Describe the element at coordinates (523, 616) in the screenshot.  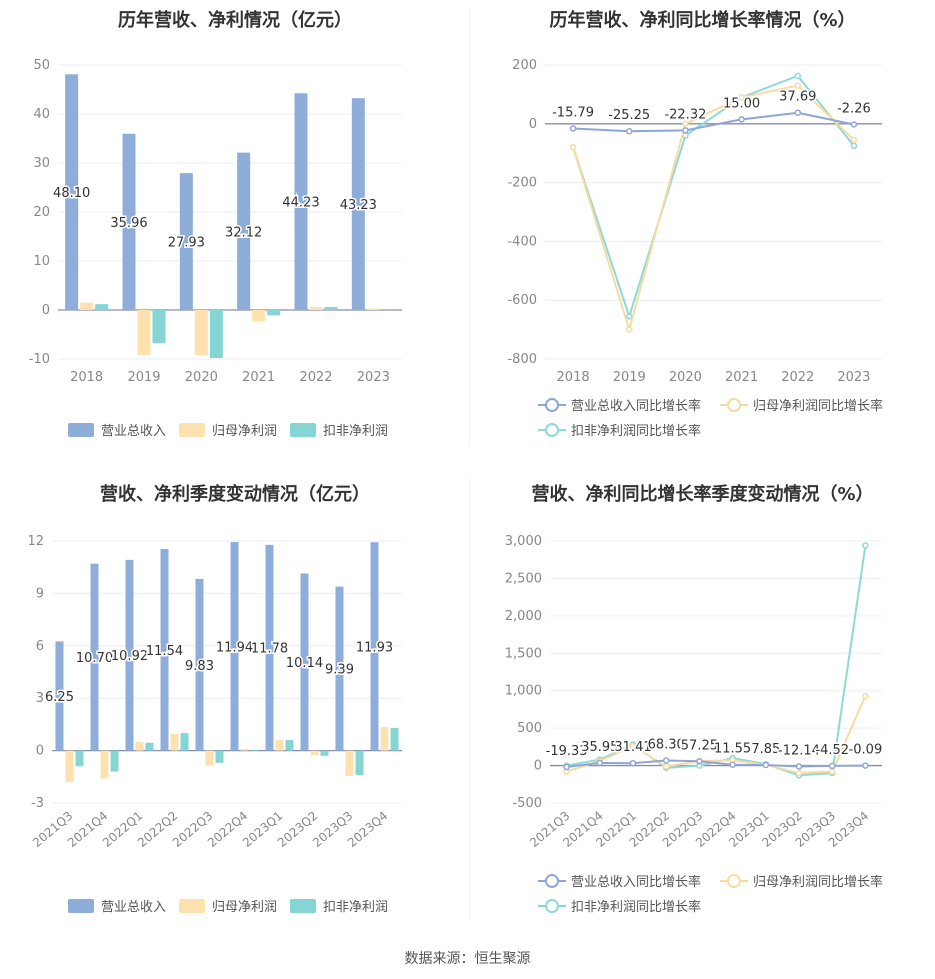
I see `y-tick-label: 2,000` at that location.